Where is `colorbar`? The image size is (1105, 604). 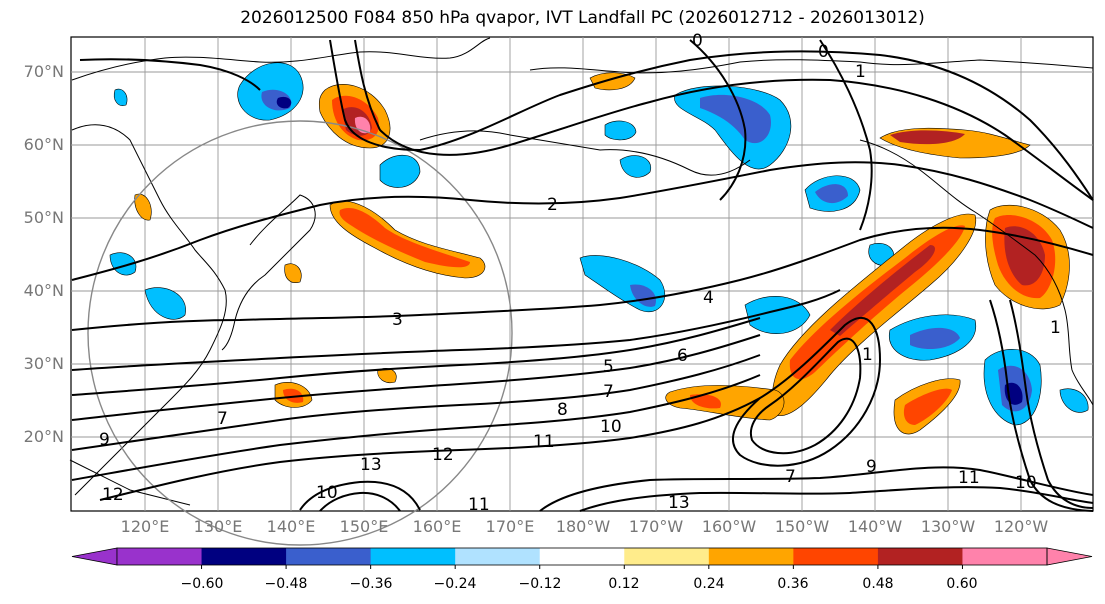
colorbar is located at coordinates (582, 558).